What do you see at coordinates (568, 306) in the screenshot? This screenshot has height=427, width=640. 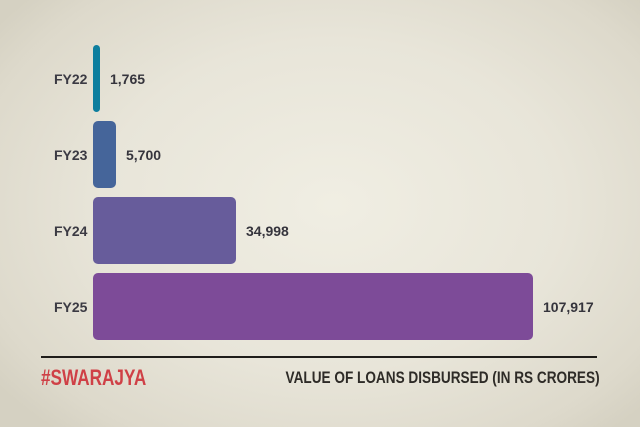 I see `value-label-fy25: 107,917` at bounding box center [568, 306].